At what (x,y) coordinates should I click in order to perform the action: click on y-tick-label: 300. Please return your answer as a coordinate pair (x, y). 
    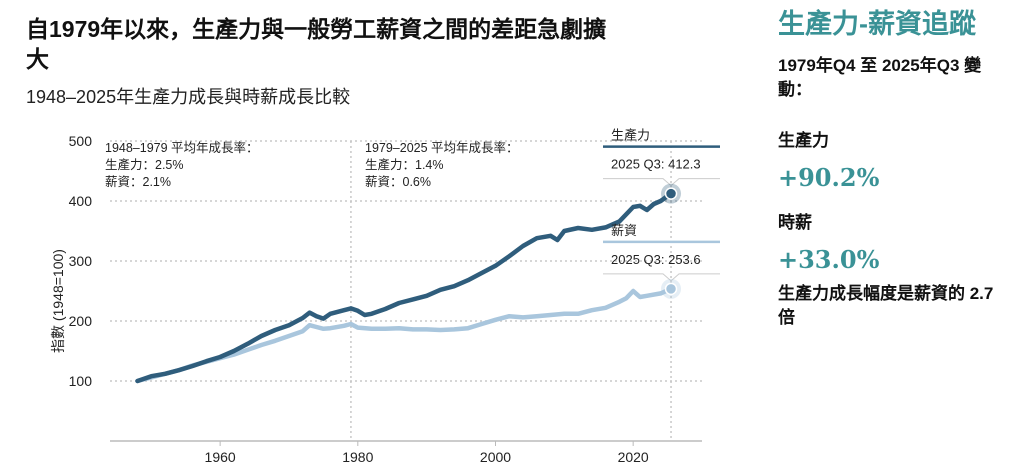
    Looking at the image, I should click on (81, 261).